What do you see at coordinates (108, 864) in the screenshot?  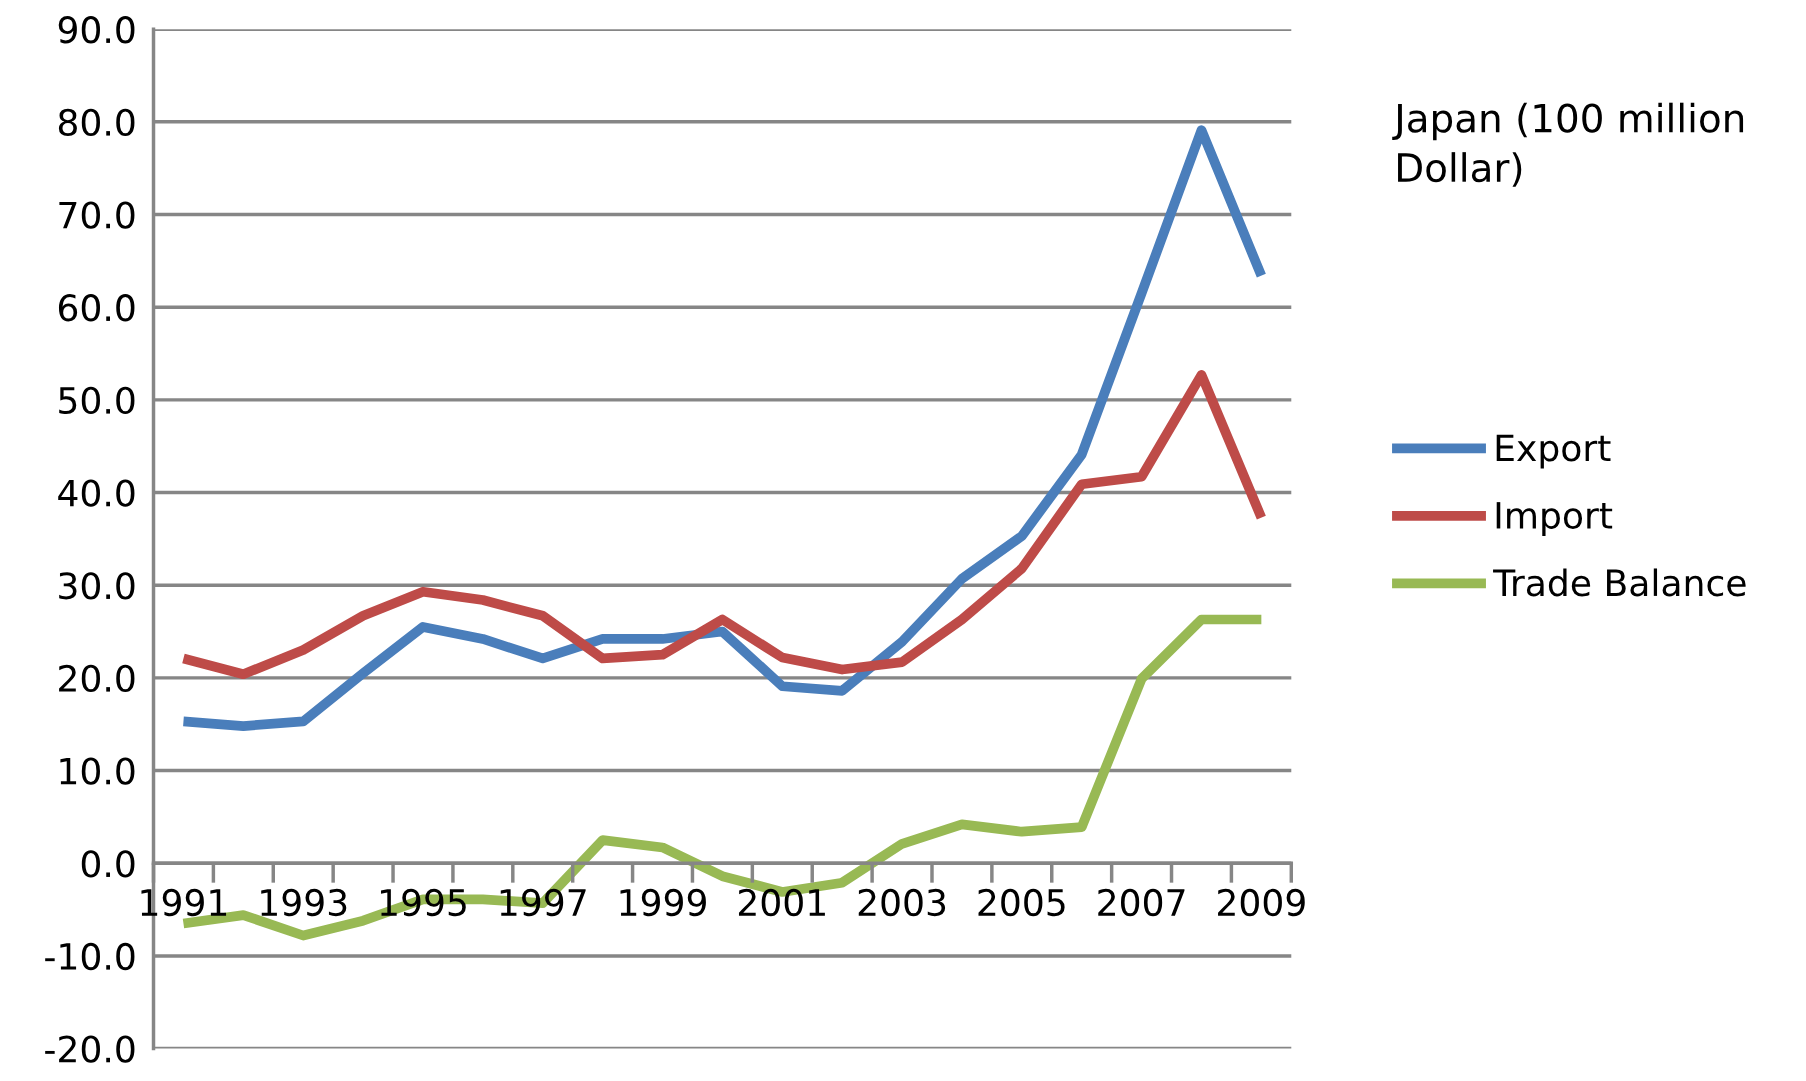 I see `y-tick-label: 0.0` at bounding box center [108, 864].